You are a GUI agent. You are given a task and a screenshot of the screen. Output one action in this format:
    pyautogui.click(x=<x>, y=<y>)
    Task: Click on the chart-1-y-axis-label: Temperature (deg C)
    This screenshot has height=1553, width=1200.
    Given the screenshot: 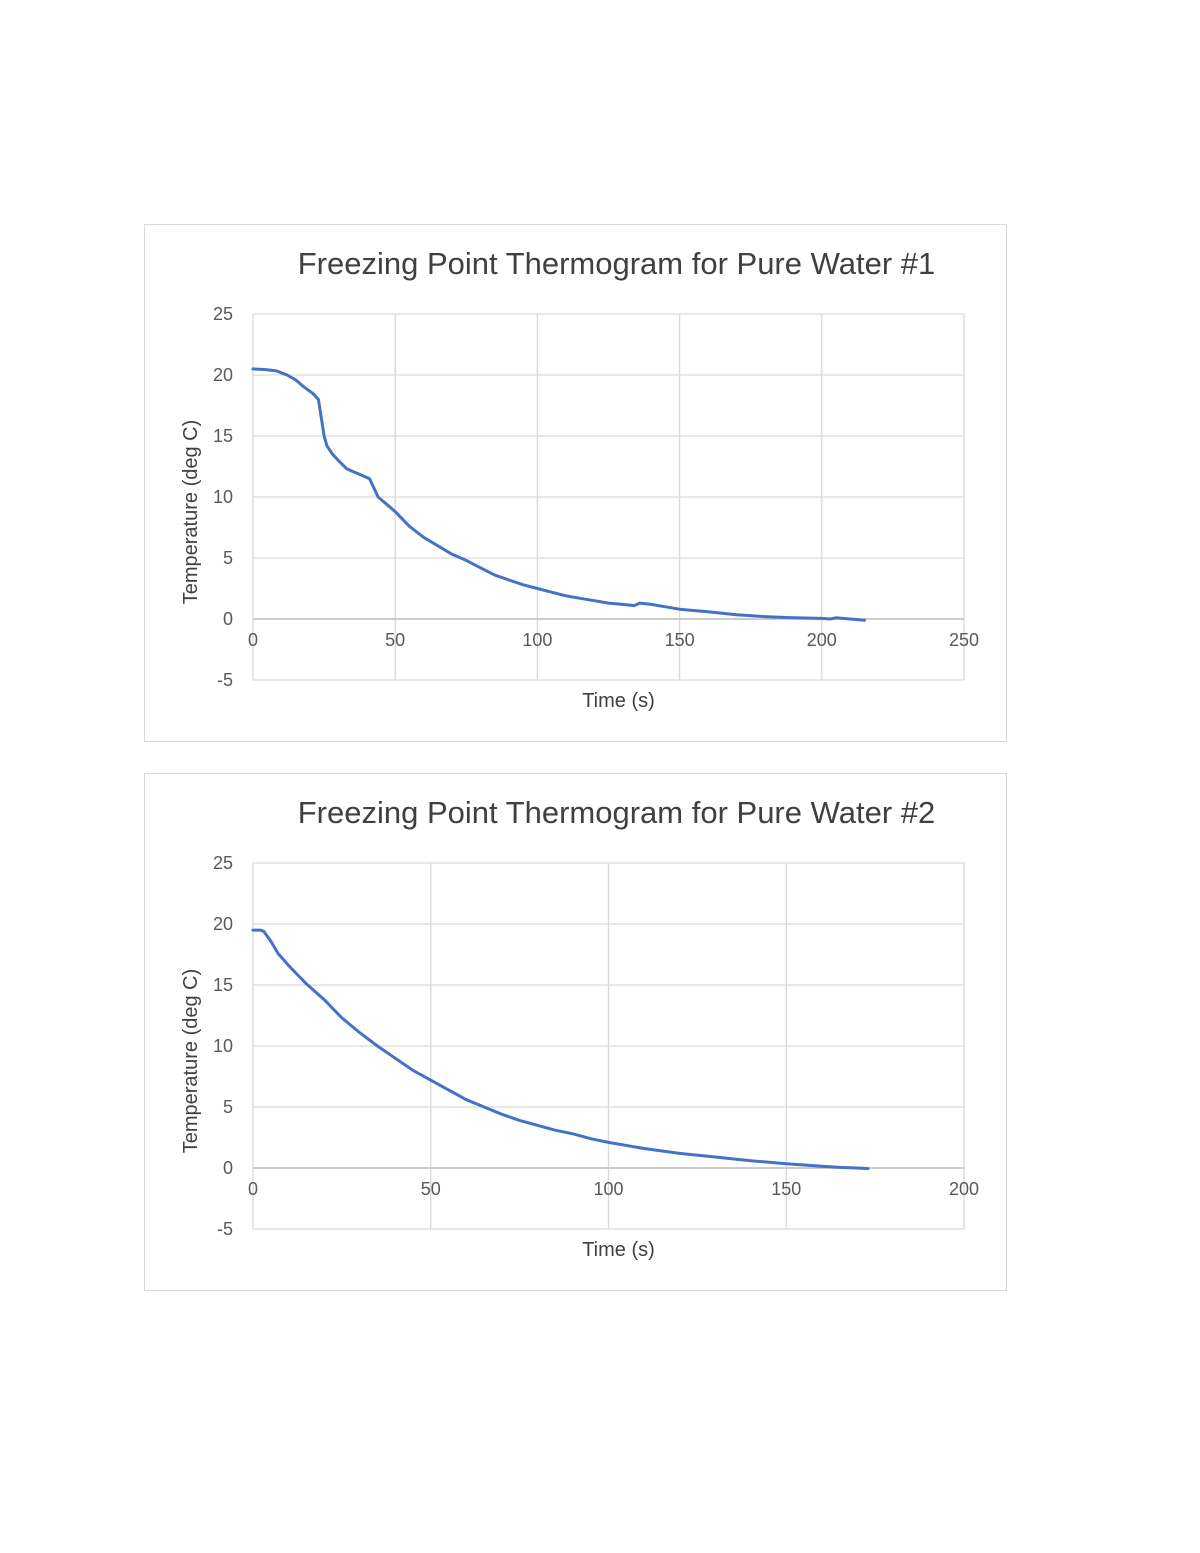 What is the action you would take?
    pyautogui.click(x=191, y=512)
    